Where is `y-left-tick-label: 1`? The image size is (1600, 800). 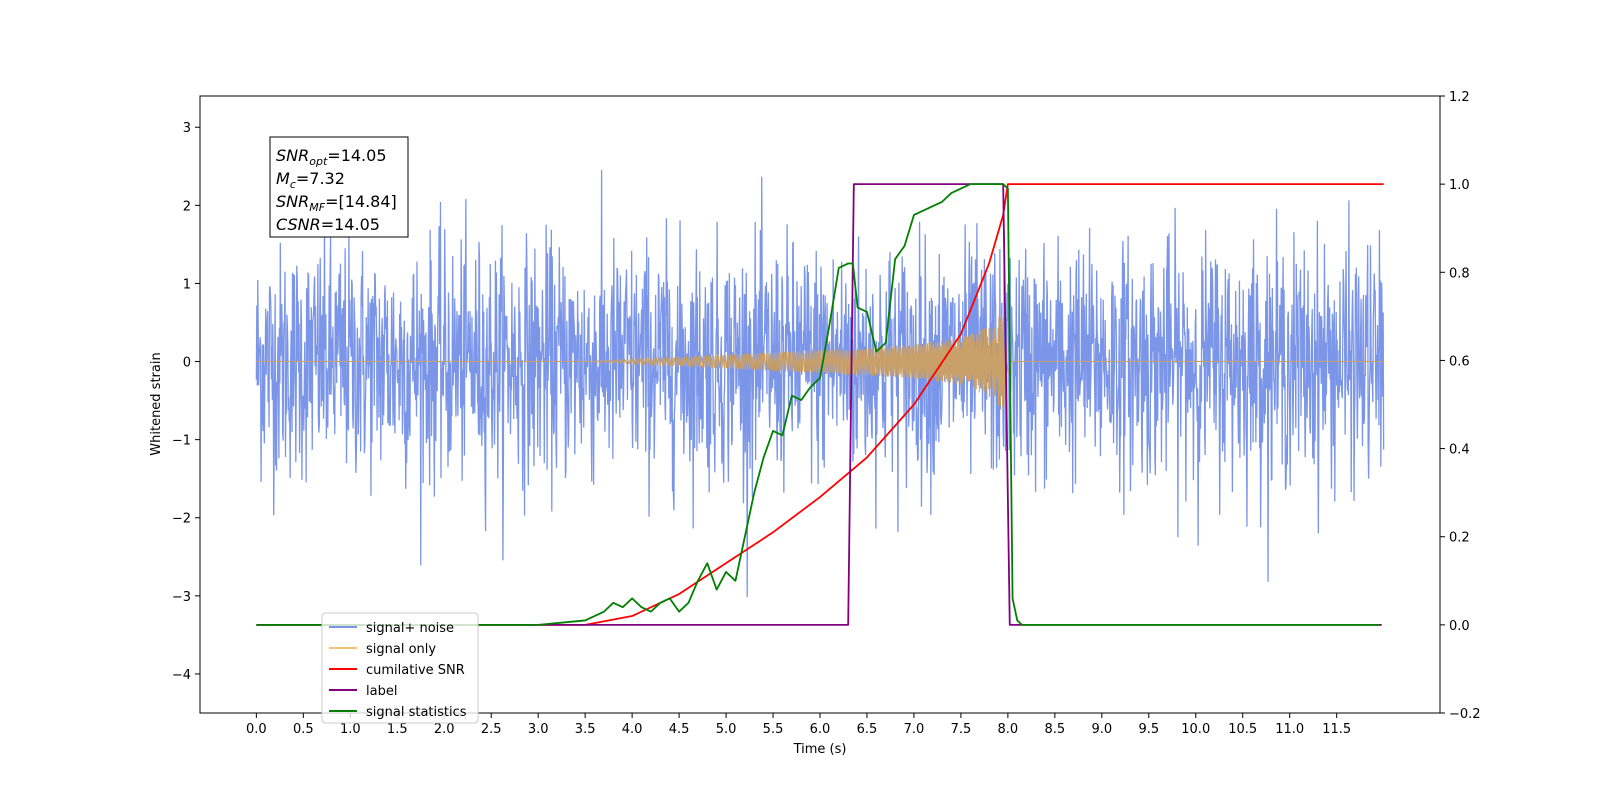 y-left-tick-label: 1 is located at coordinates (187, 284).